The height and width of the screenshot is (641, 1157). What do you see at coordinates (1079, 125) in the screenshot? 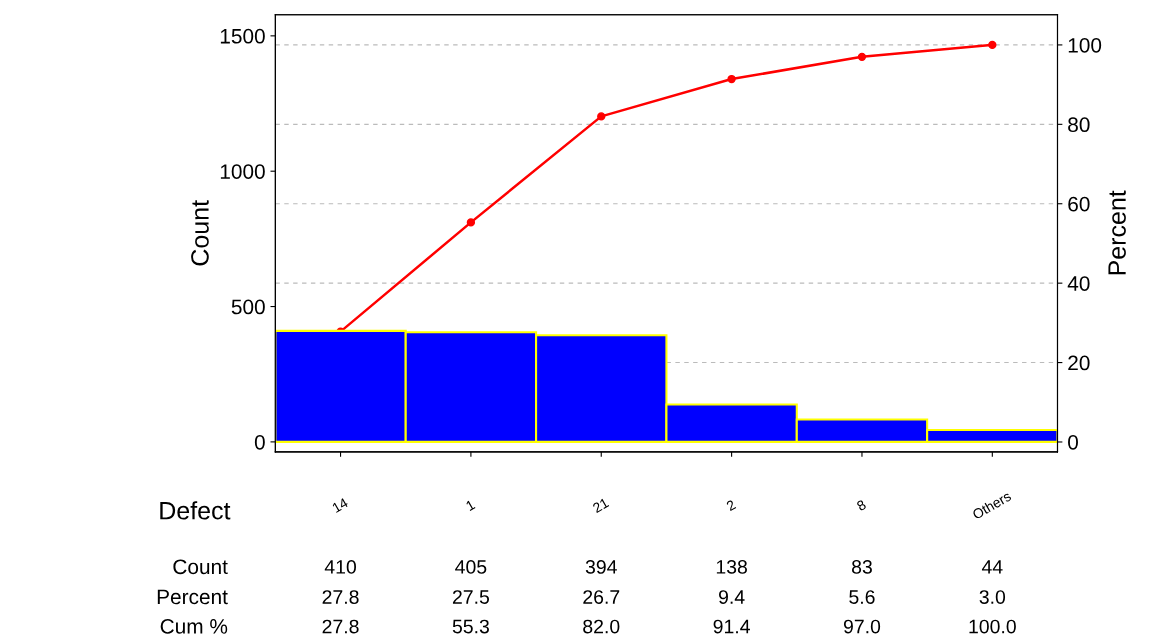
I see `y2-tick-label: 80` at bounding box center [1079, 125].